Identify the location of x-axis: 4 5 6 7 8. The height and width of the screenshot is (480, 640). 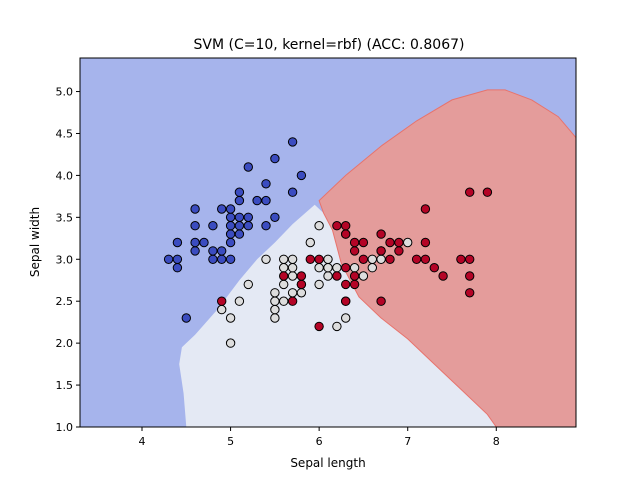
(319, 437).